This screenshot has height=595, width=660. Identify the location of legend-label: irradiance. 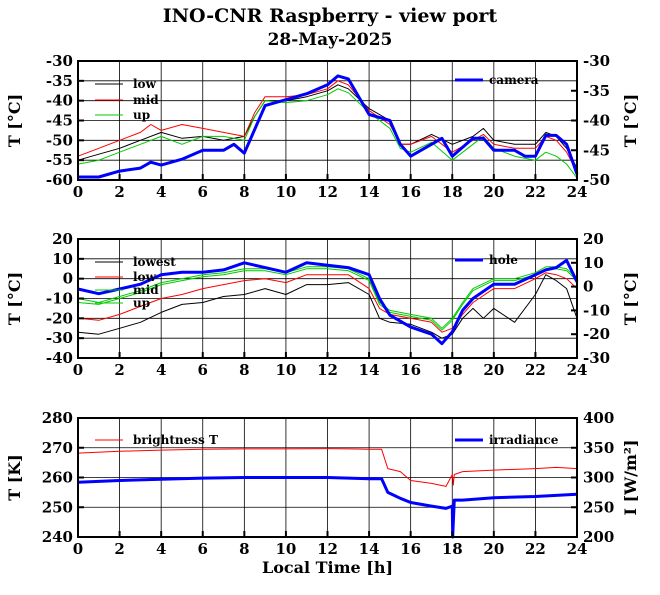
(524, 440).